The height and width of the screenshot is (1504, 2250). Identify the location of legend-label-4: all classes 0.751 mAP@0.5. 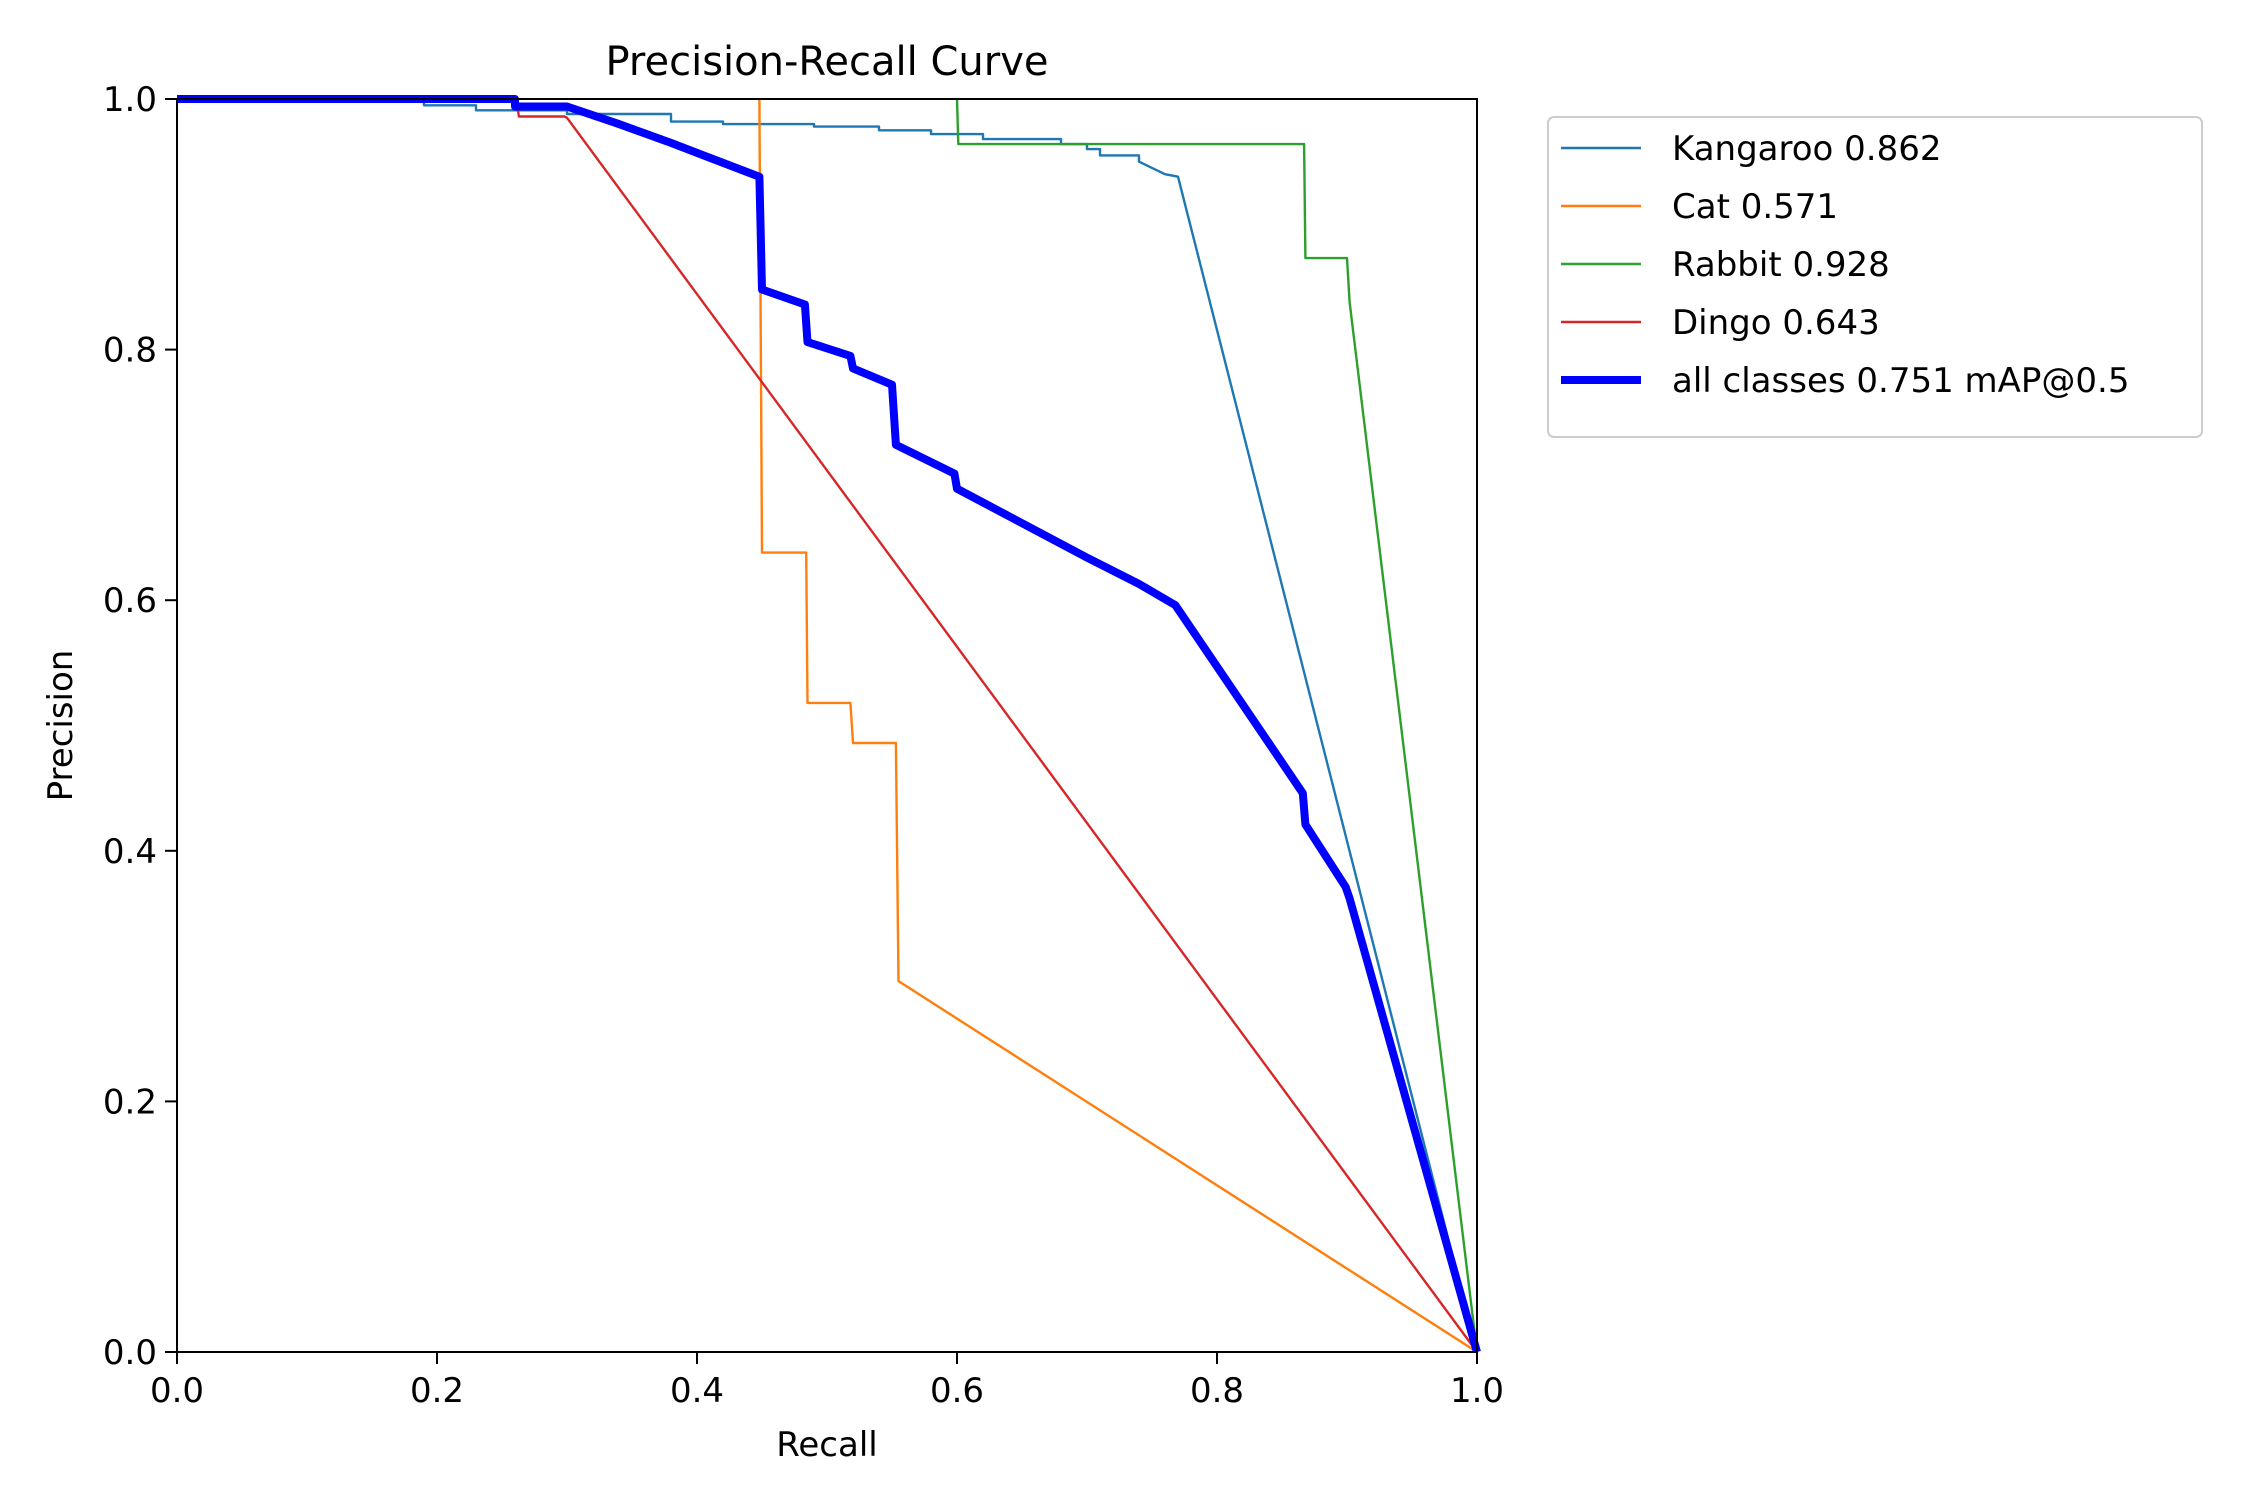
(1900, 381).